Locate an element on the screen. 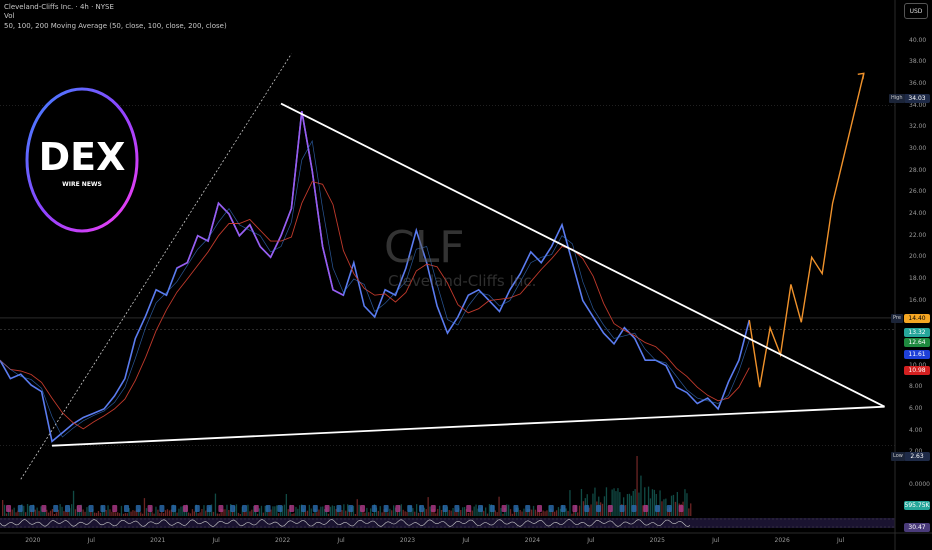 The width and height of the screenshot is (932, 550). price-badge-label: Low is located at coordinates (898, 456).